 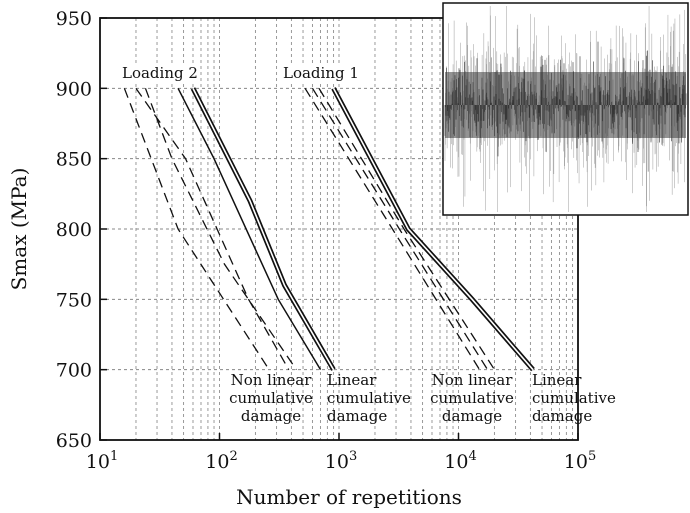 I want to click on annotation-label: Loading 1, so click(x=321, y=73).